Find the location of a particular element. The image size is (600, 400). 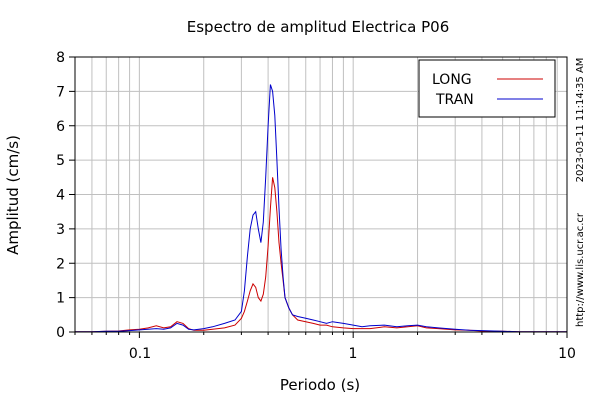

y-tick-label: 0 is located at coordinates (60, 333).